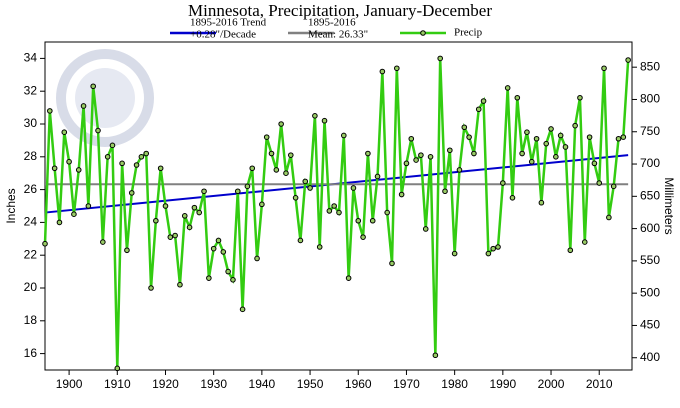  What do you see at coordinates (454, 384) in the screenshot?
I see `x-tick-label: 1980` at bounding box center [454, 384].